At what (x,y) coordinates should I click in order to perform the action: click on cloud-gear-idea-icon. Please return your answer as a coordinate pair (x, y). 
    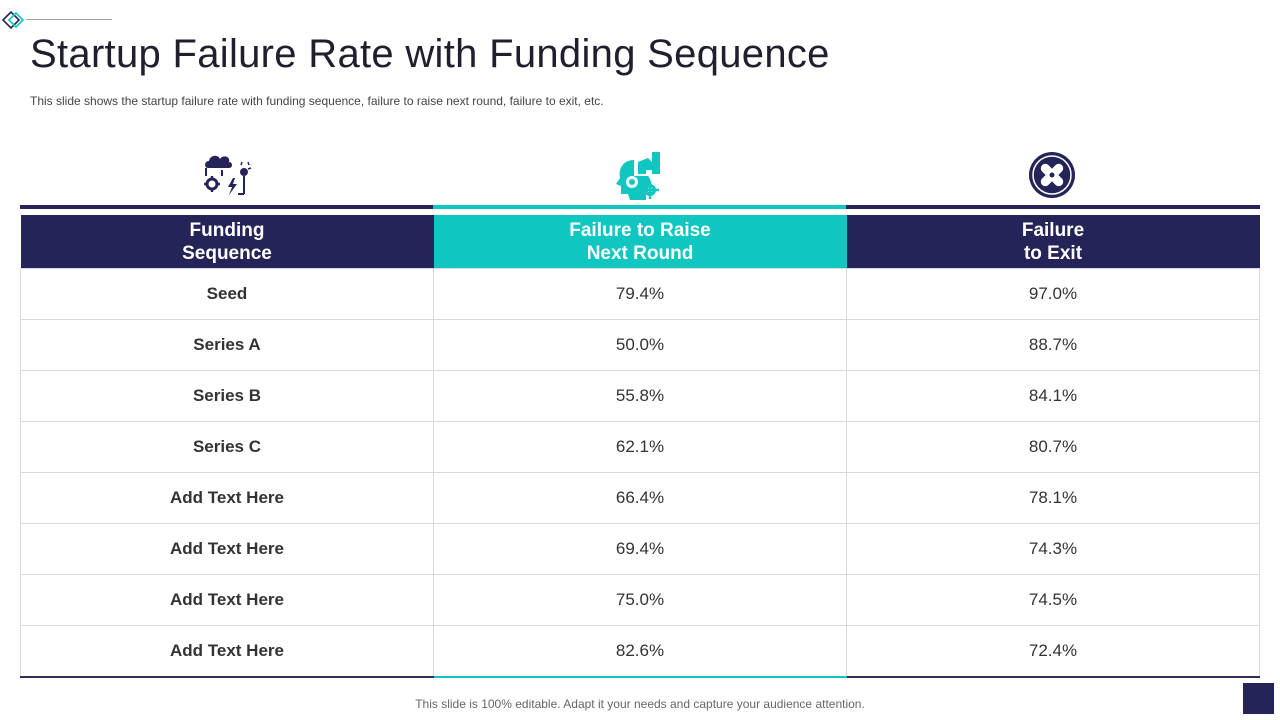
    Looking at the image, I should click on (228, 176).